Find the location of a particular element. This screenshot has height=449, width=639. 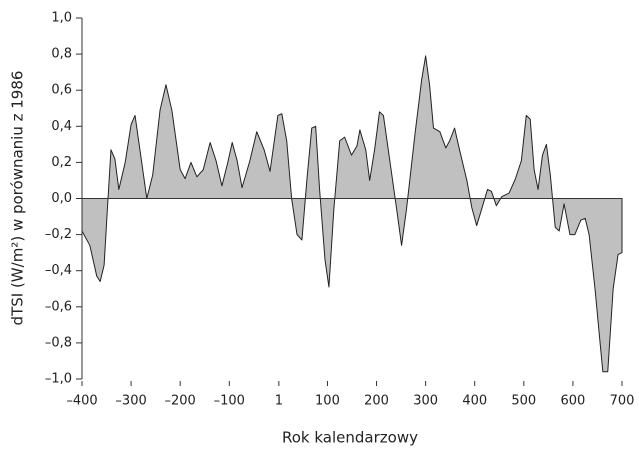

x-axis-label: Rok kalendarzowy is located at coordinates (350, 438).